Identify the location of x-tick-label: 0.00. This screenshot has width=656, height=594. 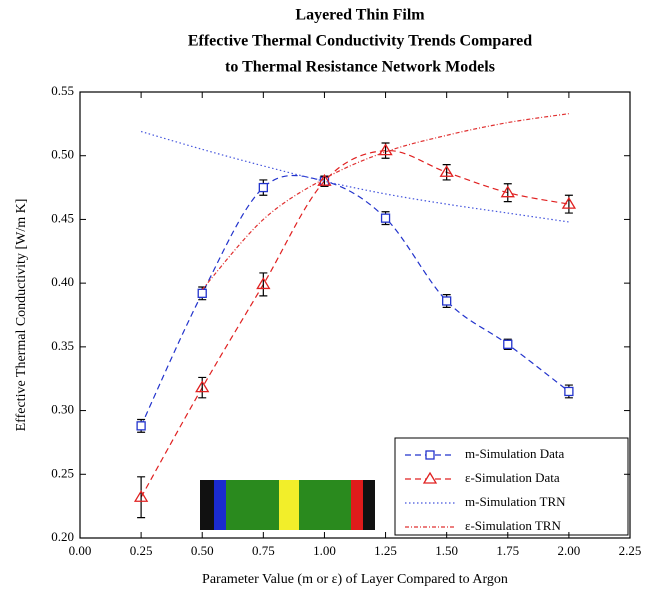
(80, 550).